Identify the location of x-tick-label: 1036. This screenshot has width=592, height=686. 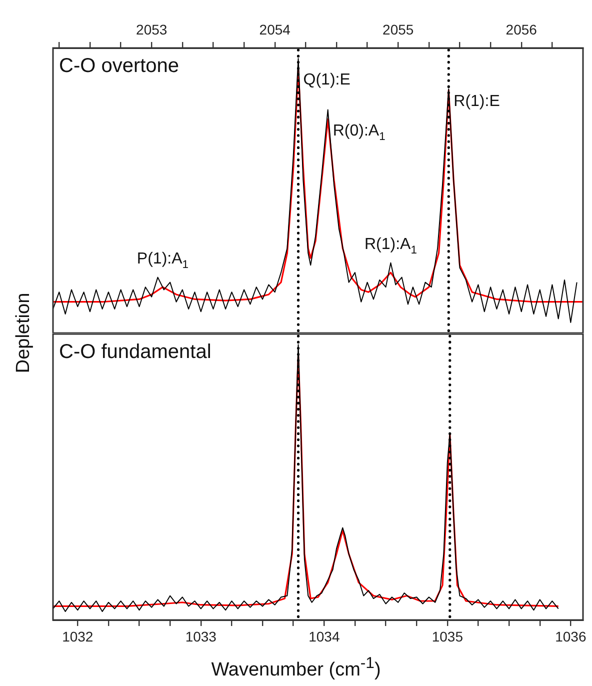
(570, 636).